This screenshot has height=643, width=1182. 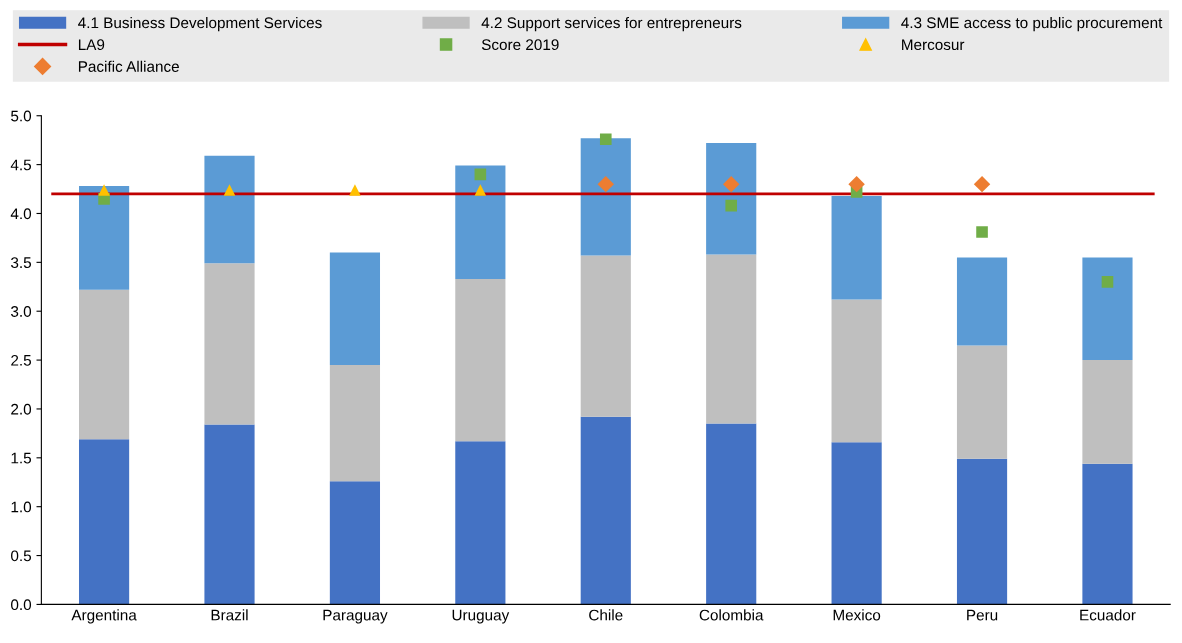 What do you see at coordinates (104, 616) in the screenshot?
I see `x-tick-label: Argentina` at bounding box center [104, 616].